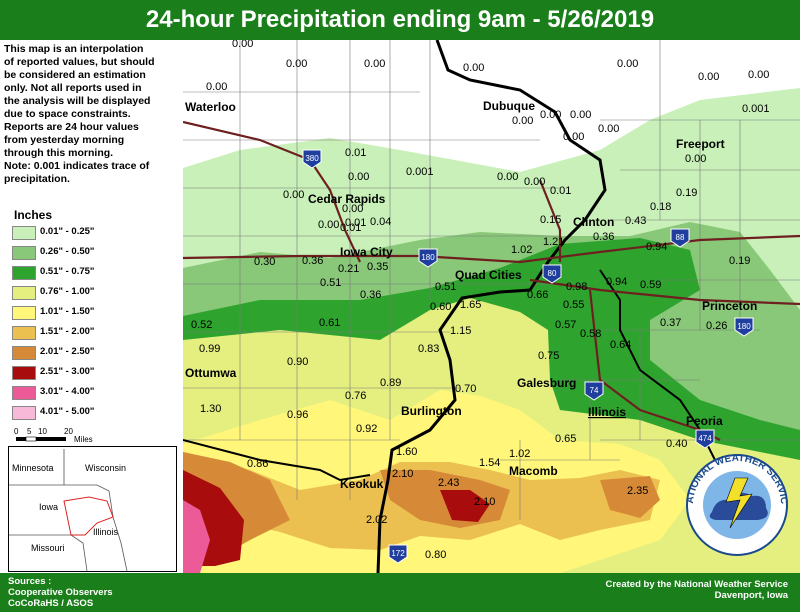 The width and height of the screenshot is (800, 612). I want to click on inset-state-label: Iowa, so click(48, 507).